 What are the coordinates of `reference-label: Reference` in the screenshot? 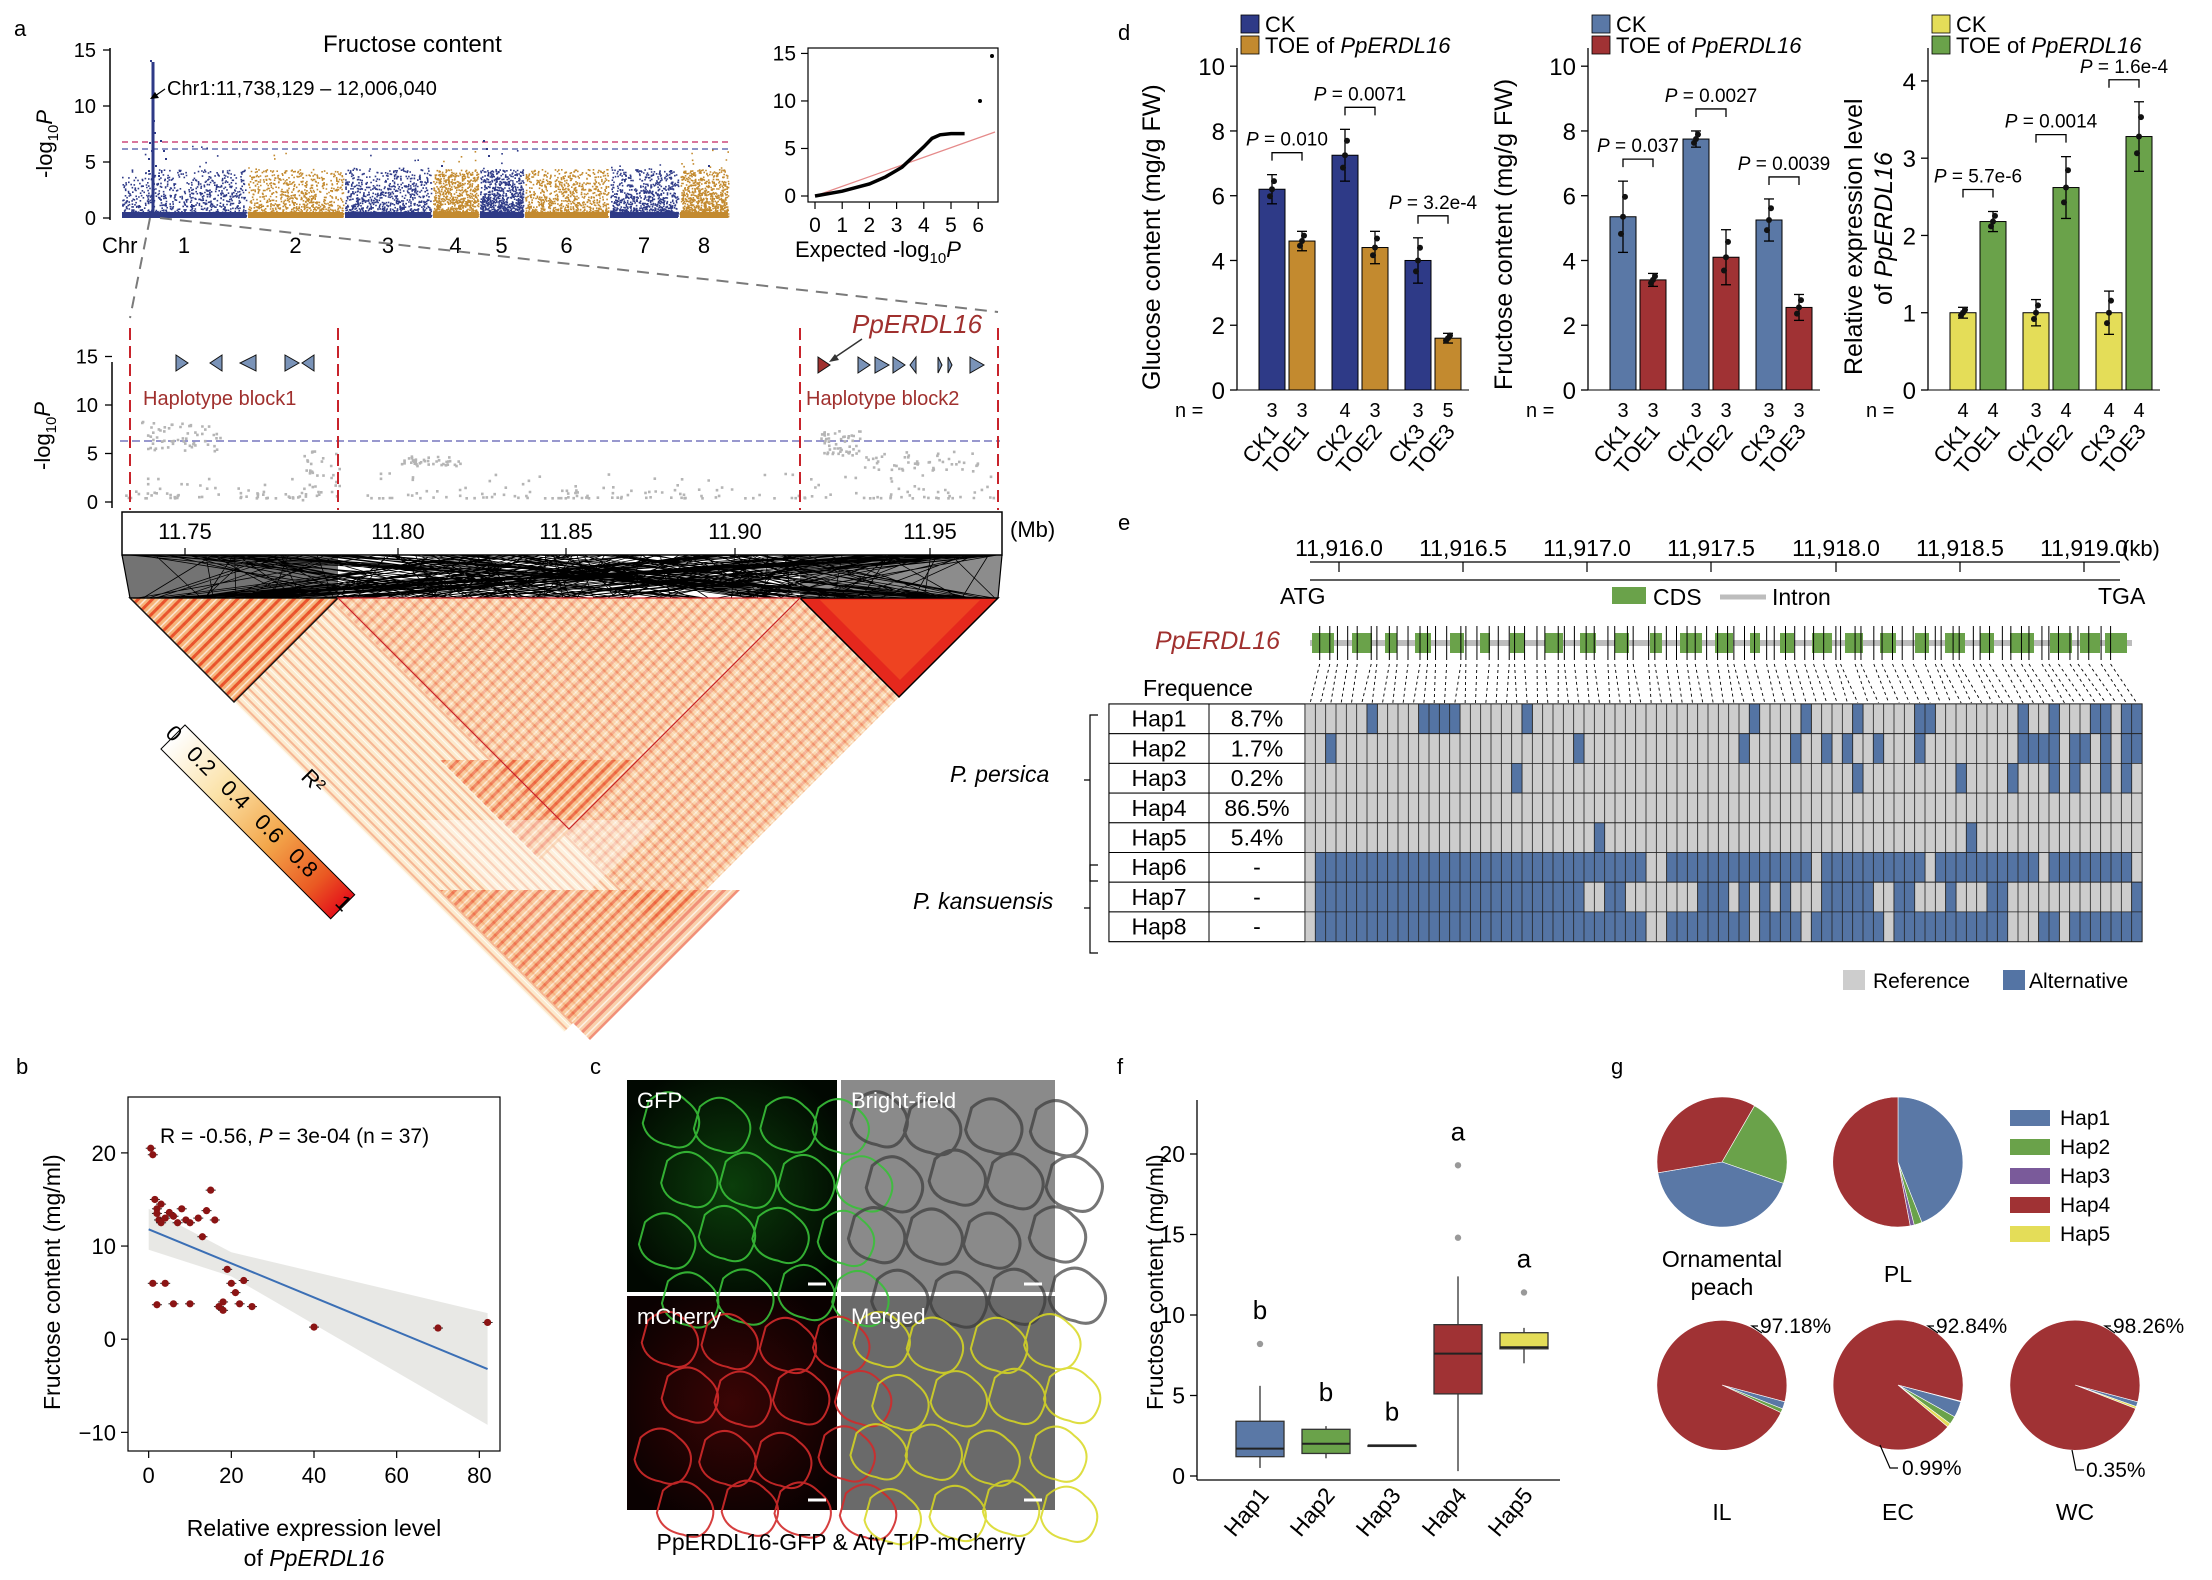 It's located at (1921, 981).